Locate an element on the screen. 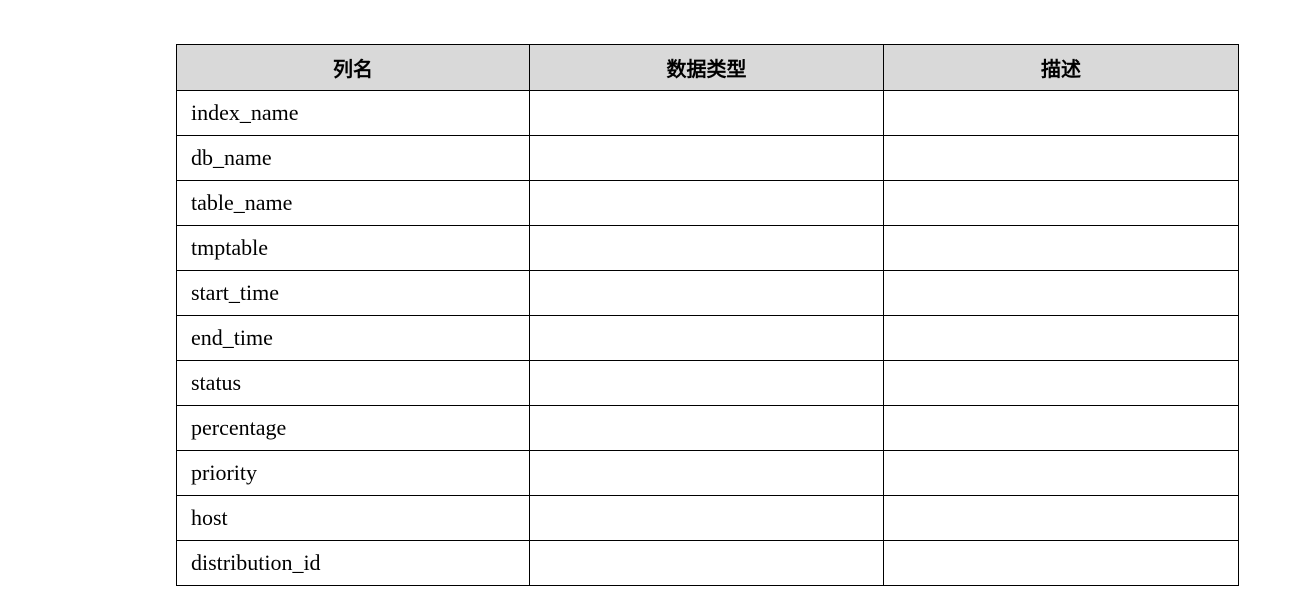 Image resolution: width=1311 pixels, height=610 pixels. table-row: priority is located at coordinates (707, 473).